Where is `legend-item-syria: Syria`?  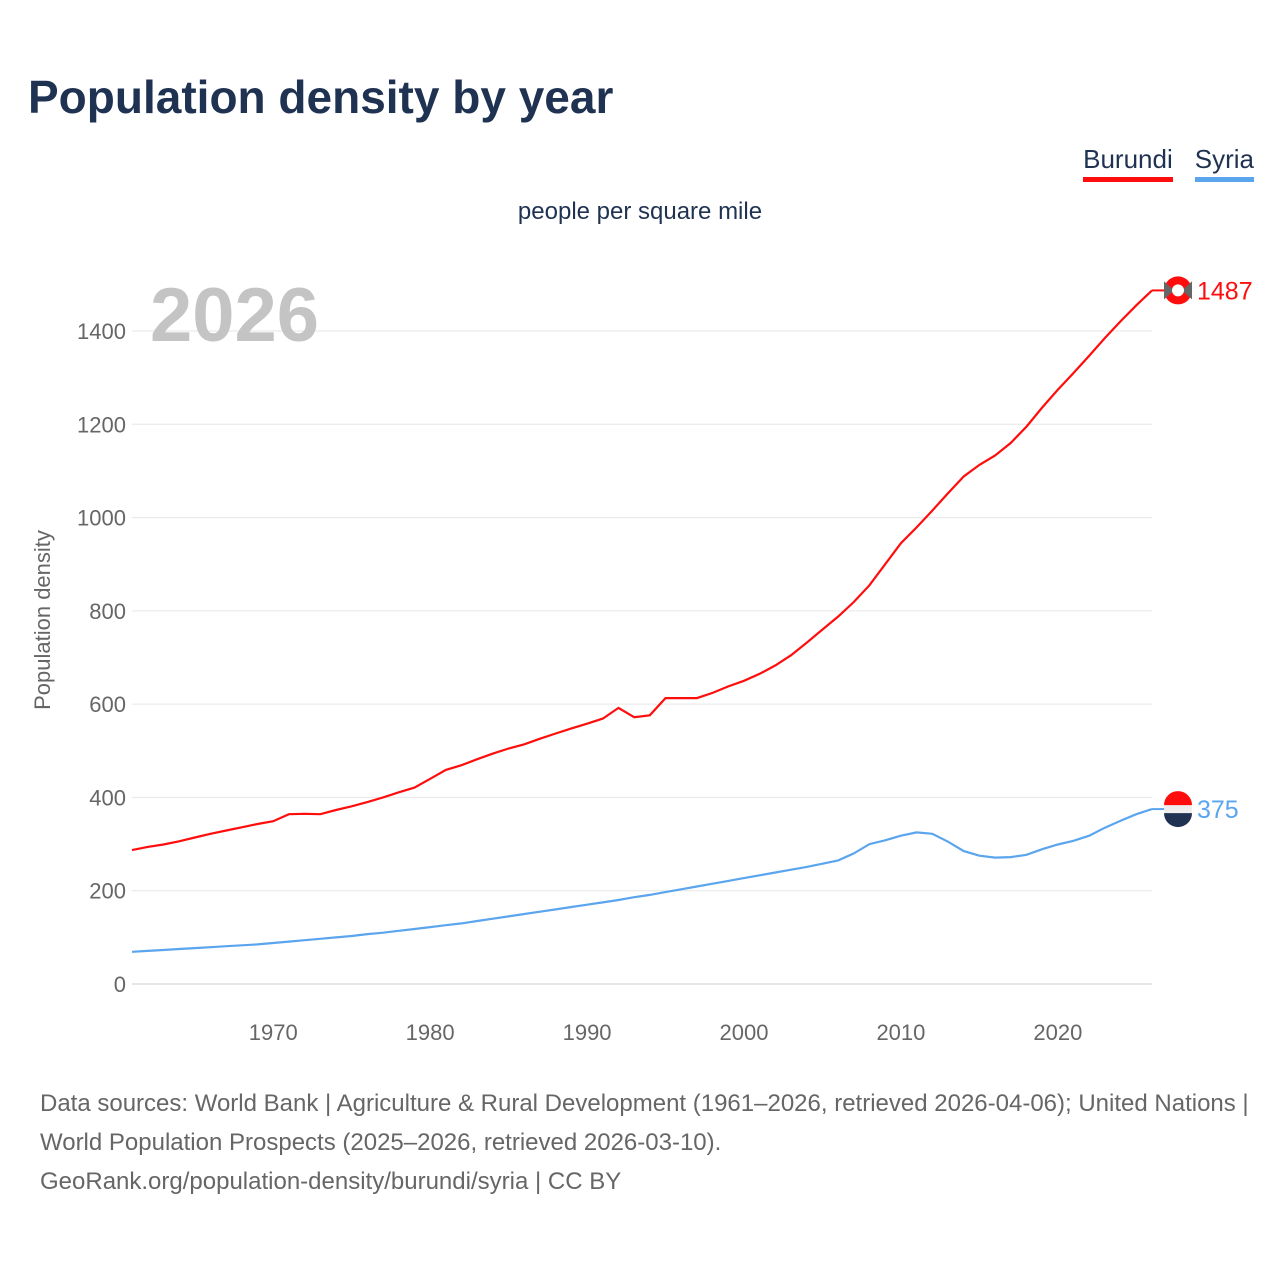 legend-item-syria: Syria is located at coordinates (1224, 163).